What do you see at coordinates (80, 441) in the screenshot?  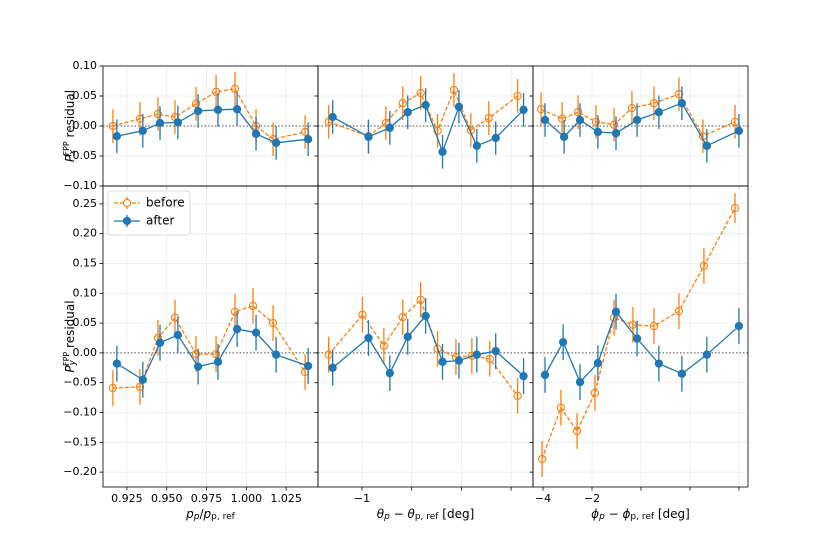 I see `y-tick-label: −0.15` at bounding box center [80, 441].